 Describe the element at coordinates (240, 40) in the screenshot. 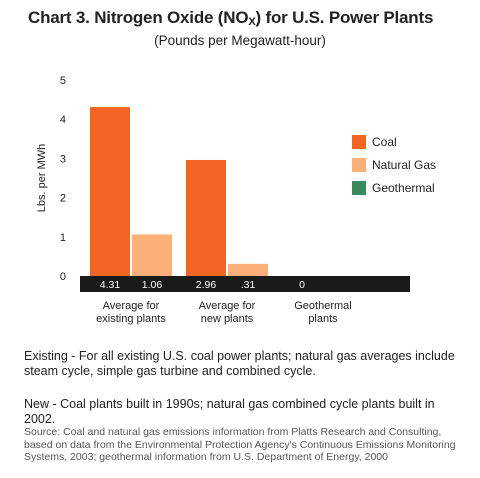

I see `chart-subtitle: (Pounds per Megawatt-hour)` at that location.